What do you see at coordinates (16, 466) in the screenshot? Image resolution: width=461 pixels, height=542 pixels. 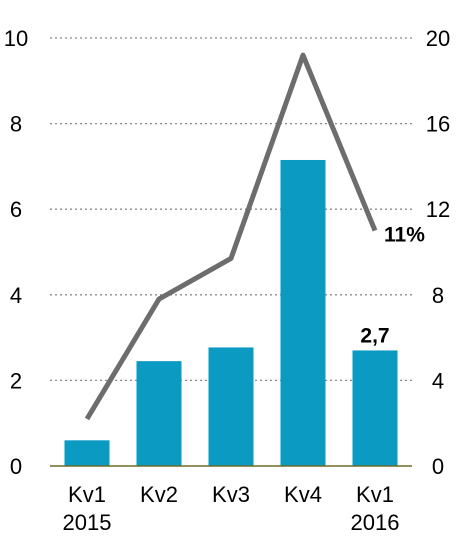 I see `left-tick-label: 0` at bounding box center [16, 466].